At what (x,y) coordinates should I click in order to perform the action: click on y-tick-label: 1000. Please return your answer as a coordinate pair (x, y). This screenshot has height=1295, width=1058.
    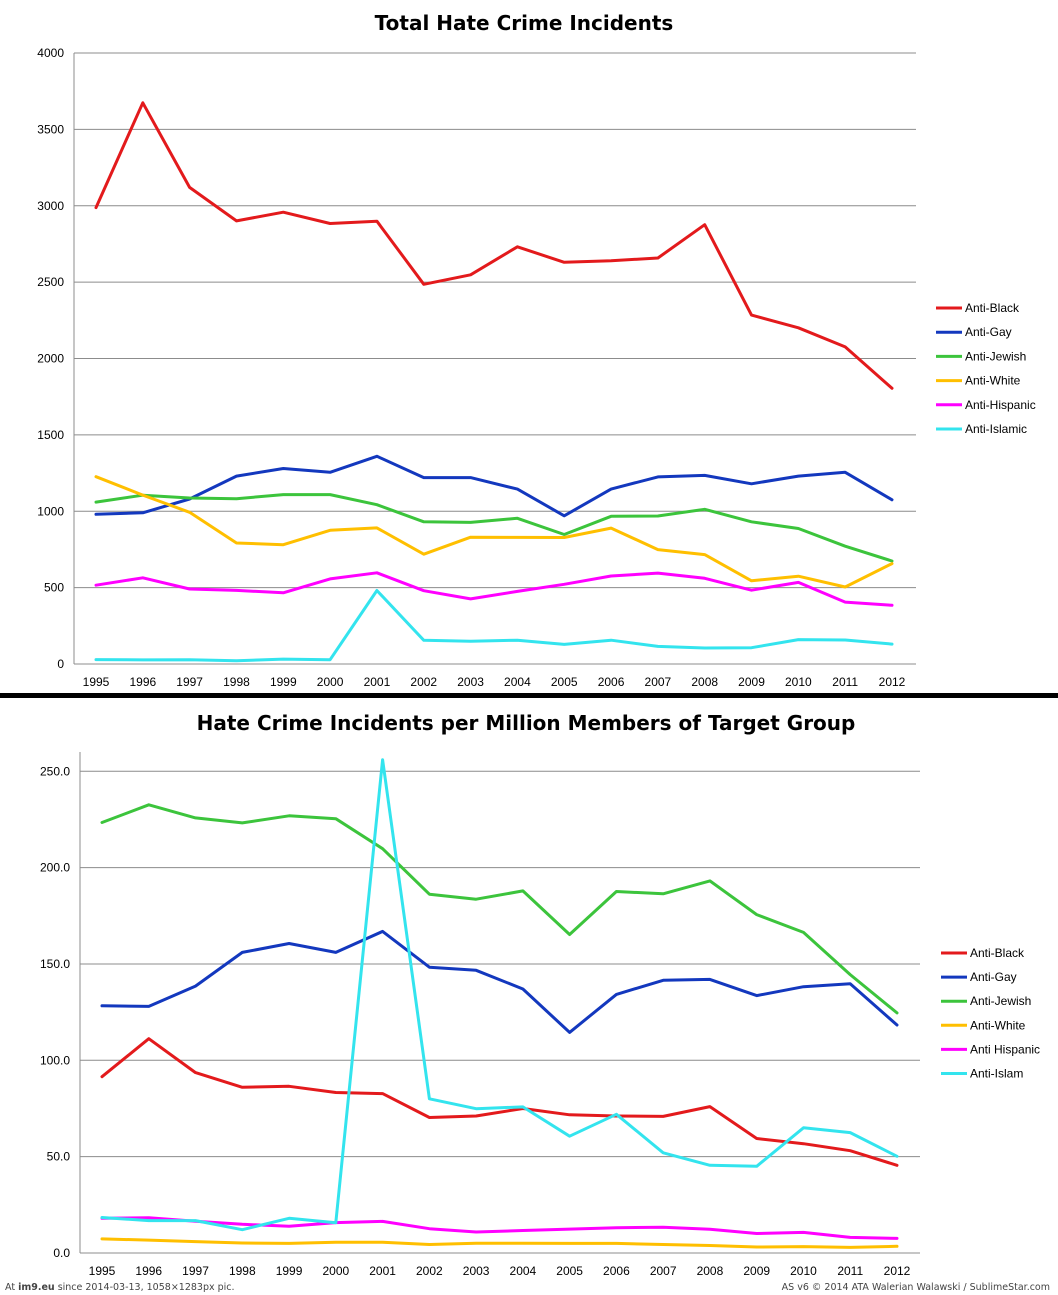
    Looking at the image, I should click on (50, 511).